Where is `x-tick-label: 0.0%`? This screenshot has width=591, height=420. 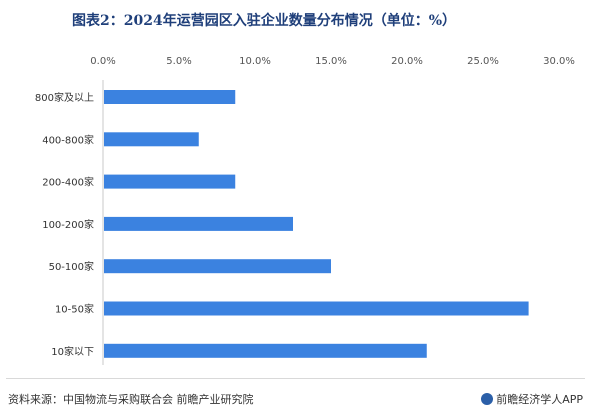
x-tick-label: 0.0% is located at coordinates (102, 61).